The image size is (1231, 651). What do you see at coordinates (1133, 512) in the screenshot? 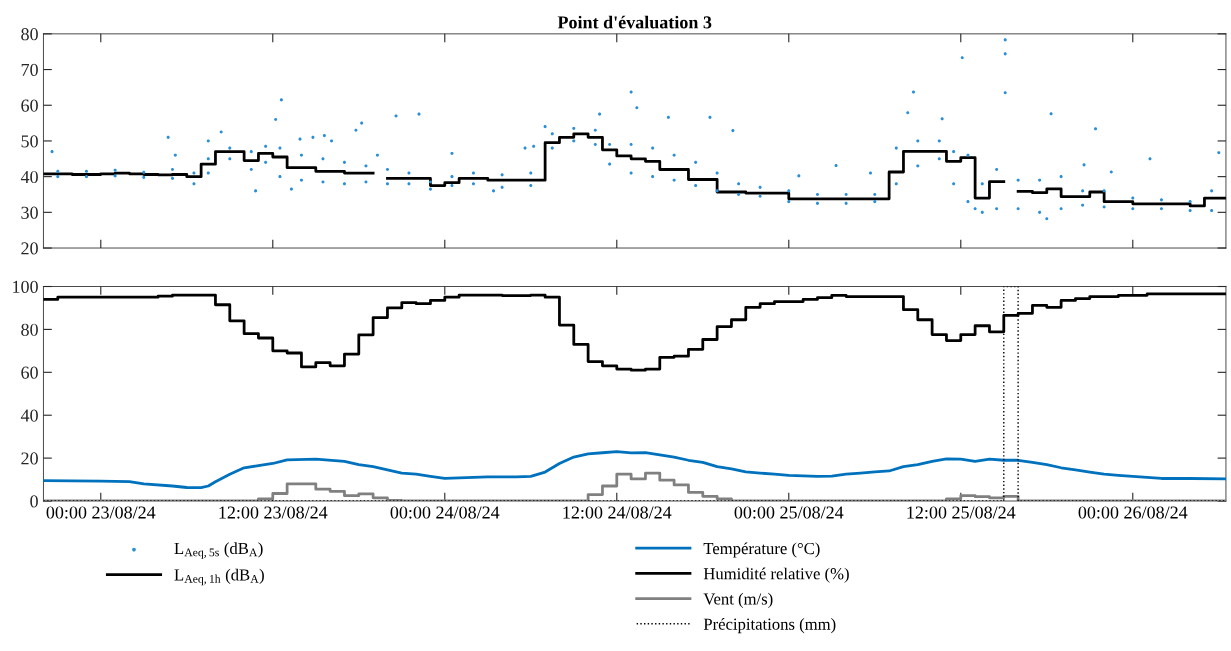
I see `x-tick-label: 00:00 26/08/24` at bounding box center [1133, 512].